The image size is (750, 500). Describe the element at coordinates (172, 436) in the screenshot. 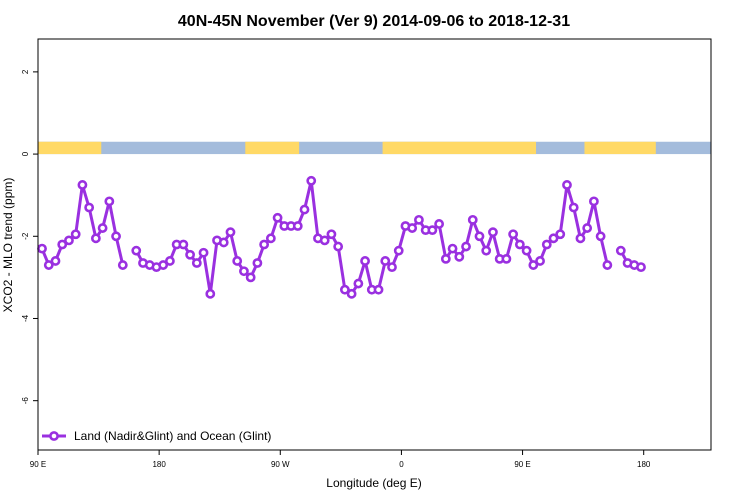

I see `legend-label: Land (Nadir&Glint) and Ocean (Glint)` at that location.